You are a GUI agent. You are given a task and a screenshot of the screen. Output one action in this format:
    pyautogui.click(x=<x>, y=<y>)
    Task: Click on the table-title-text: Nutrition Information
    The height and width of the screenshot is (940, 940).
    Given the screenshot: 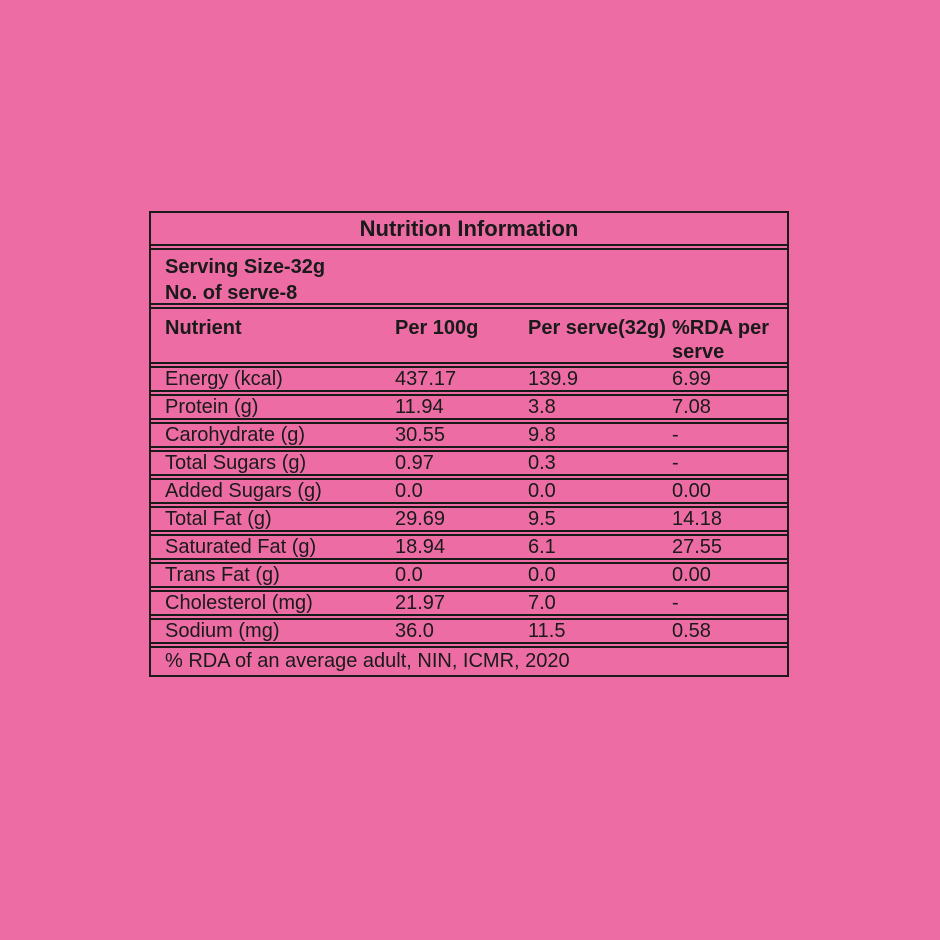 What is the action you would take?
    pyautogui.click(x=469, y=228)
    